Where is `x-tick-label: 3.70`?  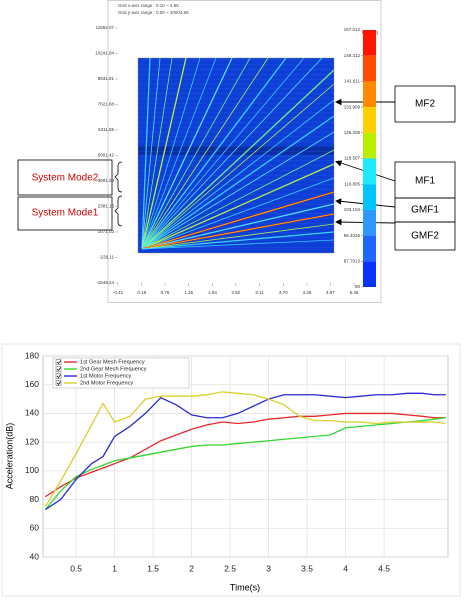 x-tick-label: 3.70 is located at coordinates (283, 292).